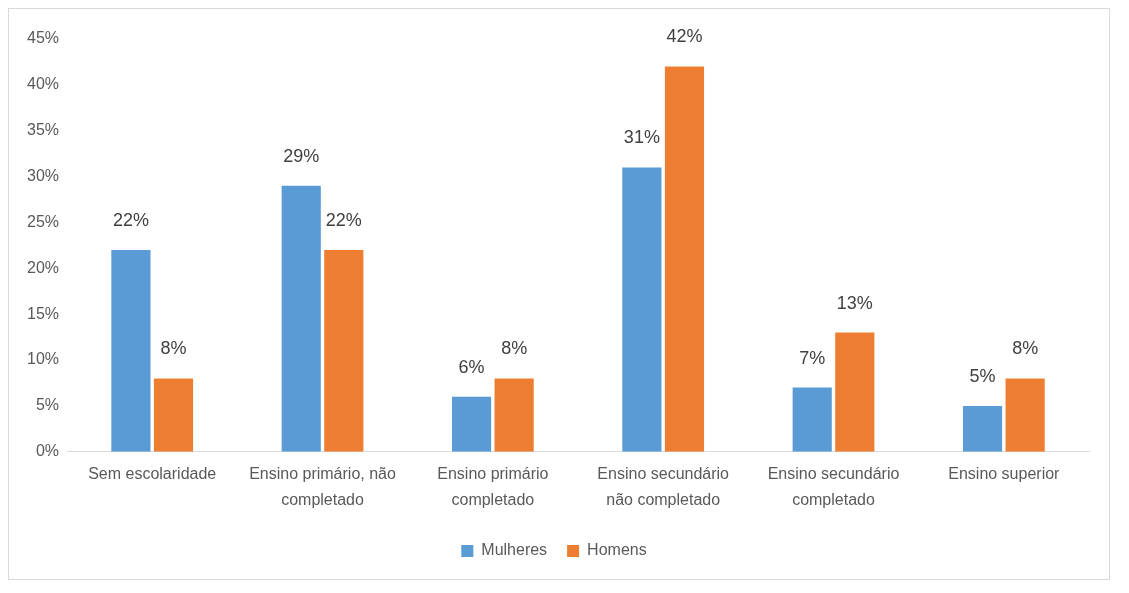 The width and height of the screenshot is (1129, 593). Describe the element at coordinates (152, 474) in the screenshot. I see `x-tick-label: Sem escolaridade` at that location.